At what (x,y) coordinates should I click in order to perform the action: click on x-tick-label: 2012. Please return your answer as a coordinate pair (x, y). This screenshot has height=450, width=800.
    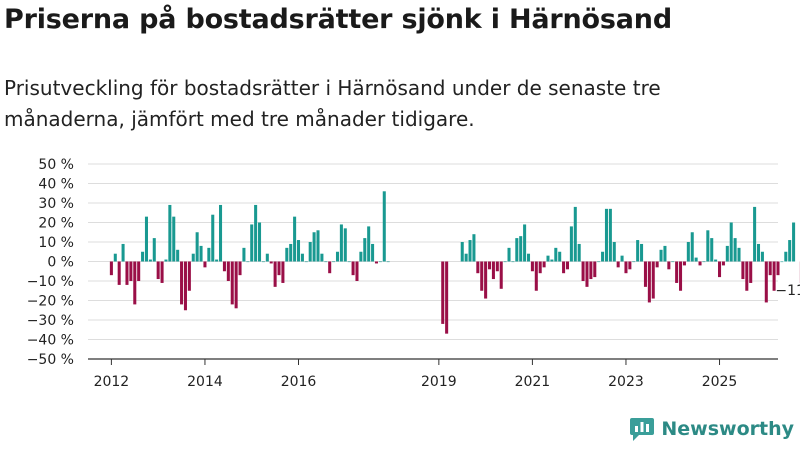
    Looking at the image, I should click on (112, 382).